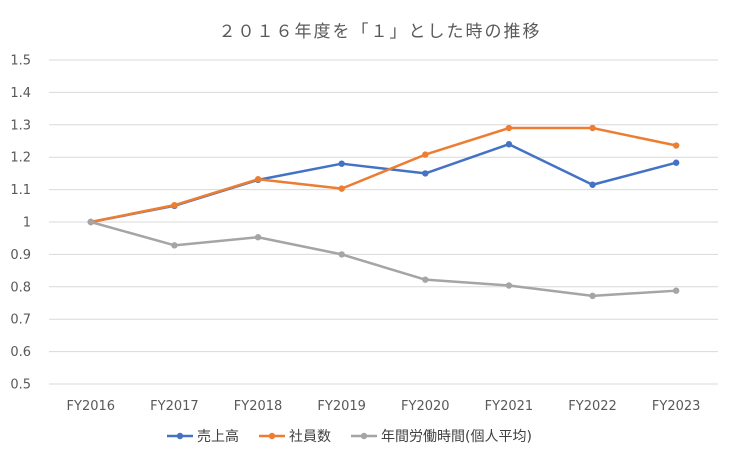 The height and width of the screenshot is (456, 732). I want to click on legend: 売上高 社員数 年間労働時間(個人平均), so click(349, 436).